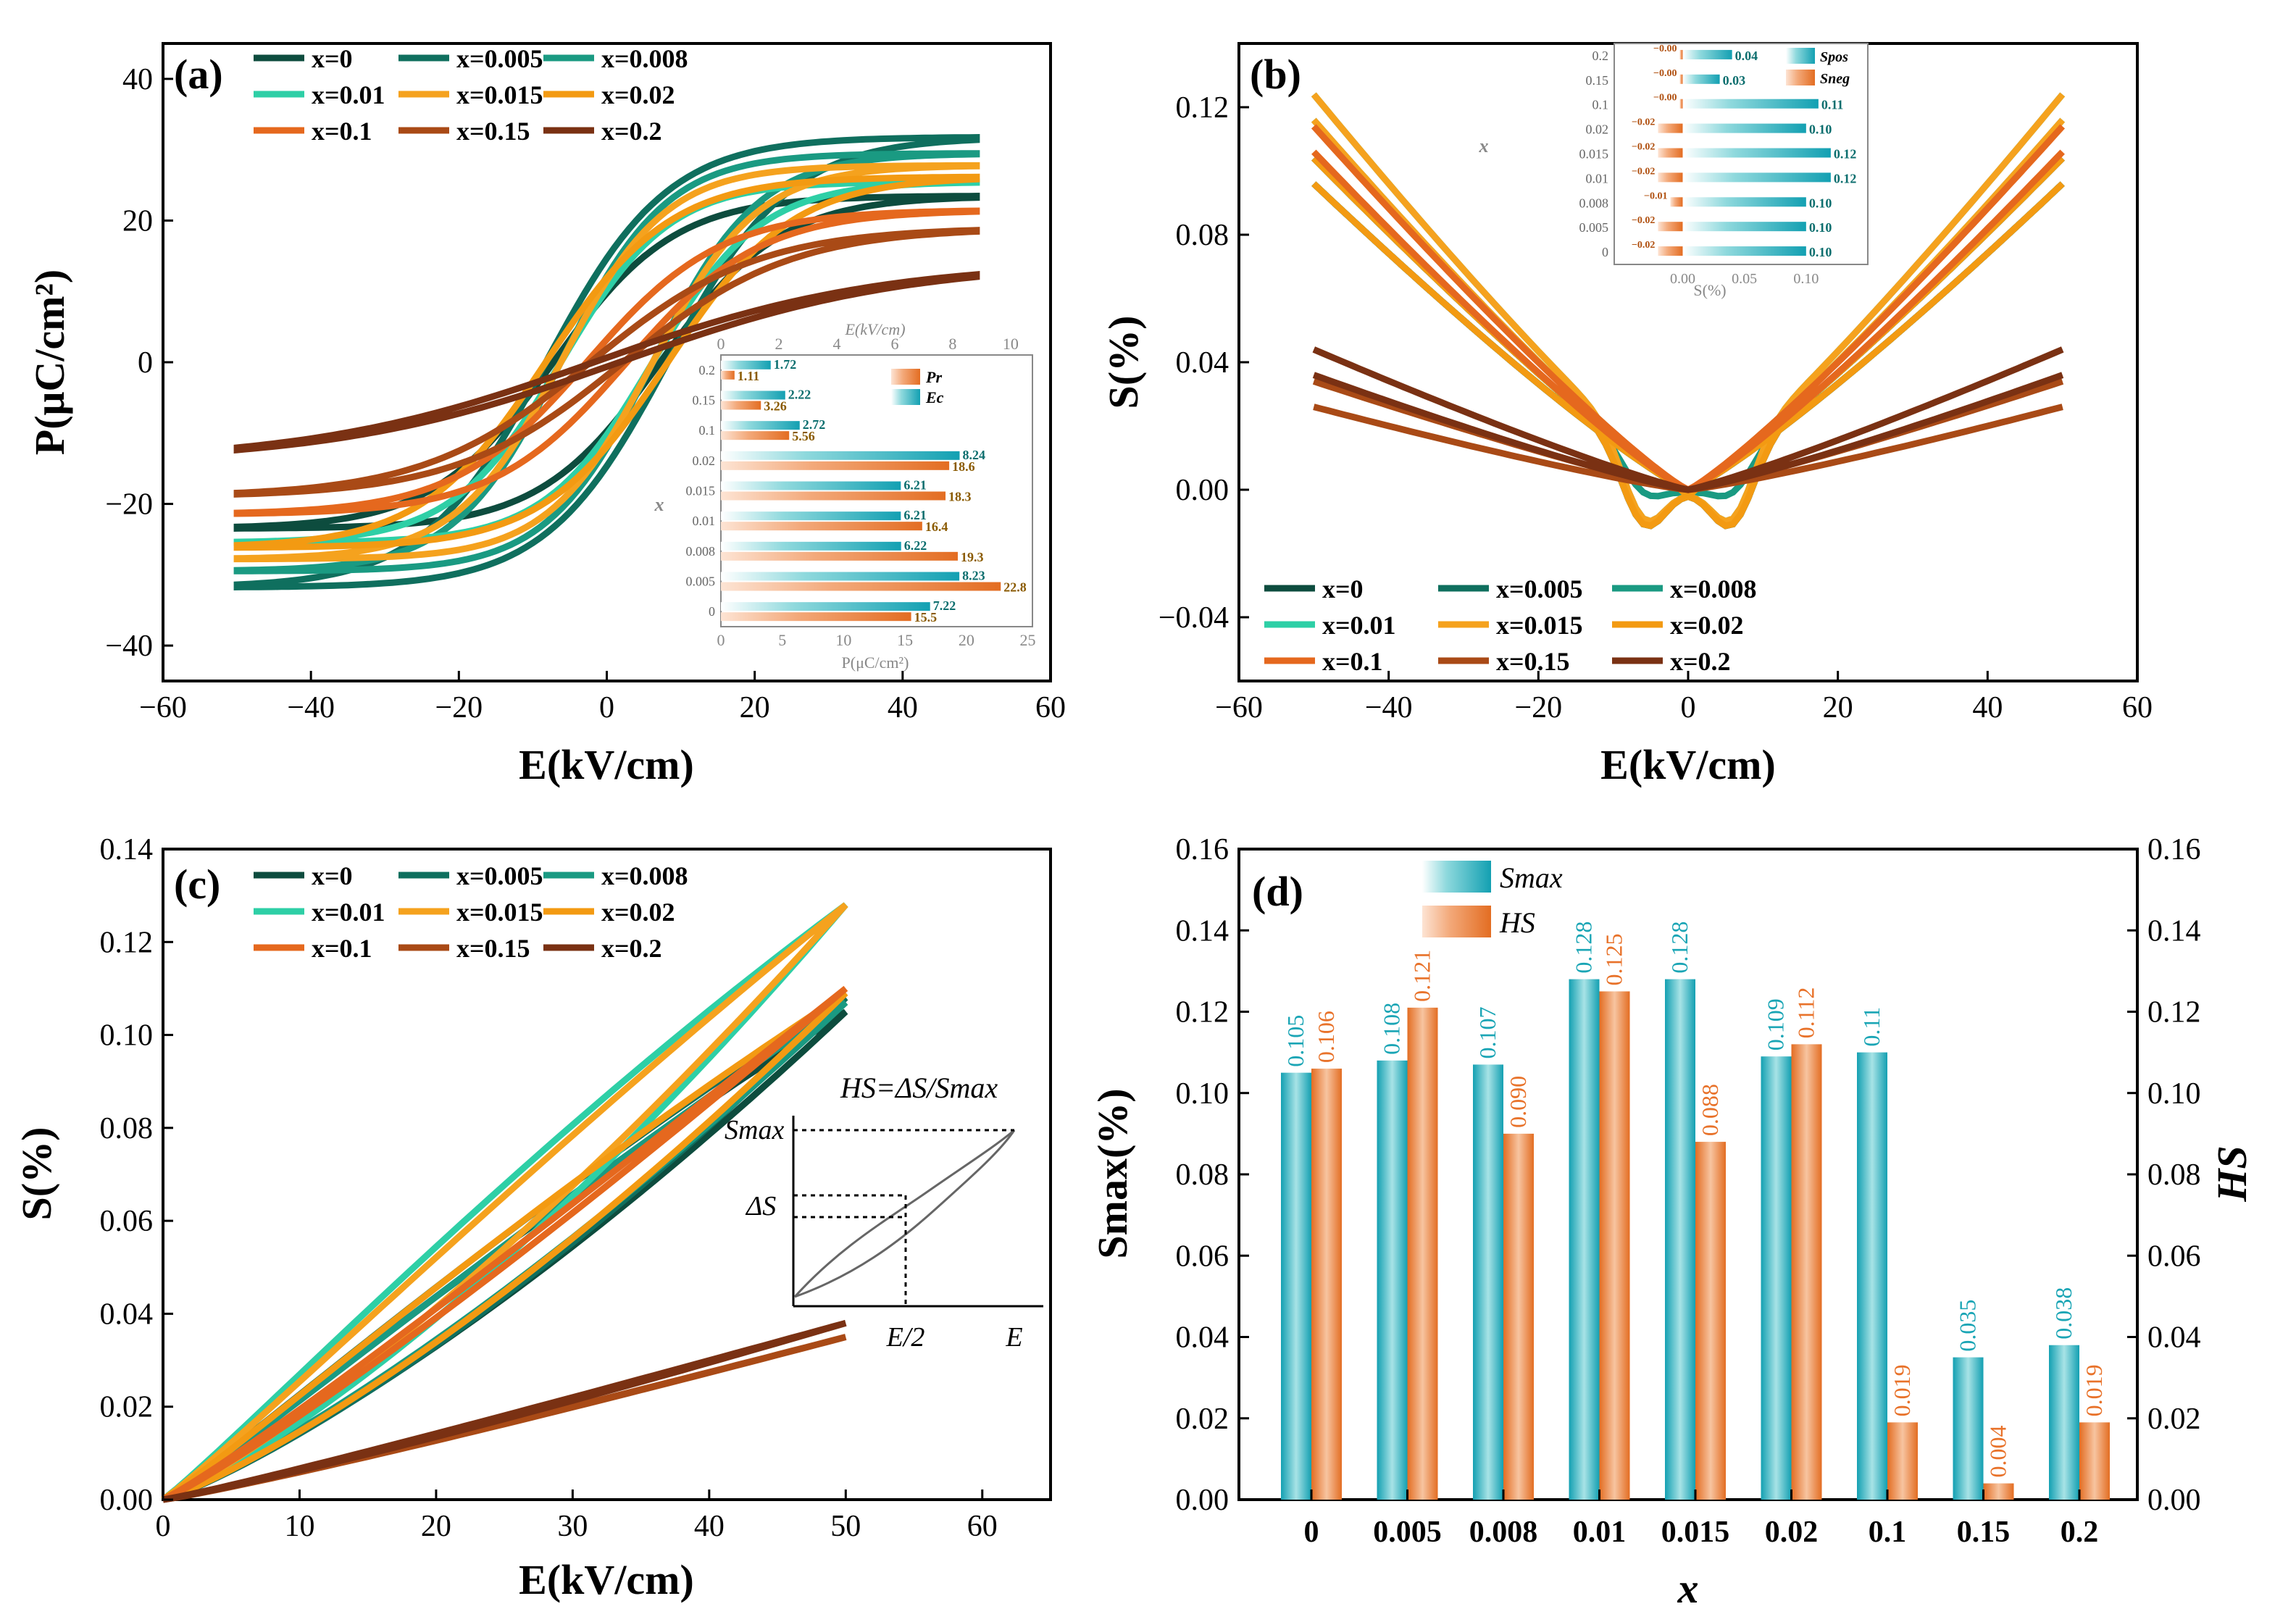 The image size is (2296, 1617). I want to click on y-tick-label: 0.04, so click(1203, 363).